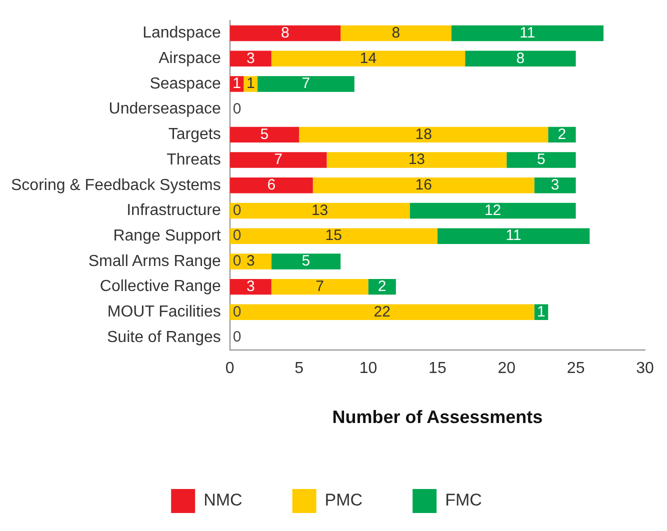 The height and width of the screenshot is (531, 667). Describe the element at coordinates (463, 500) in the screenshot. I see `legend-label: FMC` at that location.